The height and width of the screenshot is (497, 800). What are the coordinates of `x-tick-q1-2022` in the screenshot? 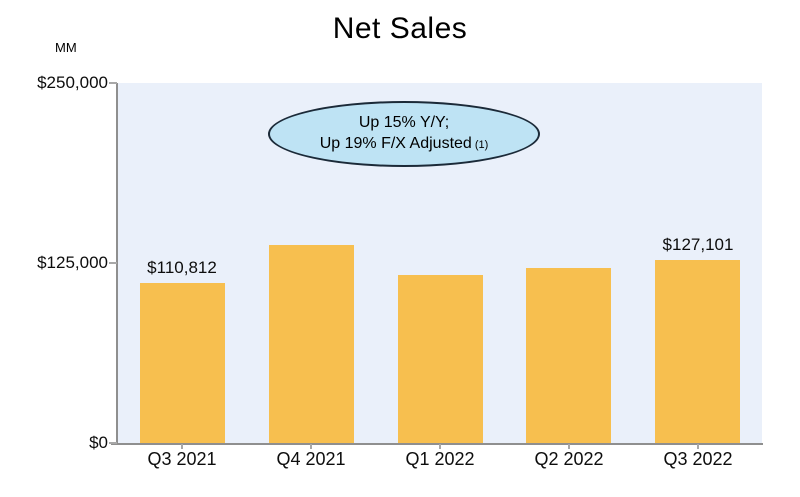 It's located at (440, 446).